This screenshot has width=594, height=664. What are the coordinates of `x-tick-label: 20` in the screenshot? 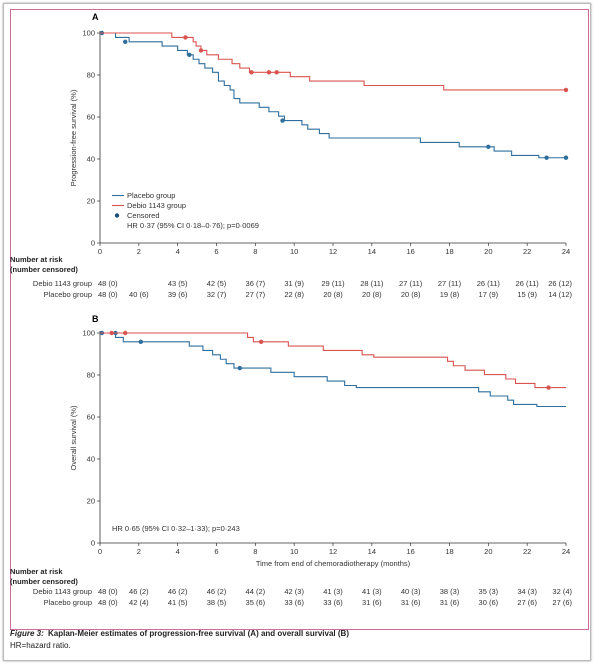 It's located at (488, 251).